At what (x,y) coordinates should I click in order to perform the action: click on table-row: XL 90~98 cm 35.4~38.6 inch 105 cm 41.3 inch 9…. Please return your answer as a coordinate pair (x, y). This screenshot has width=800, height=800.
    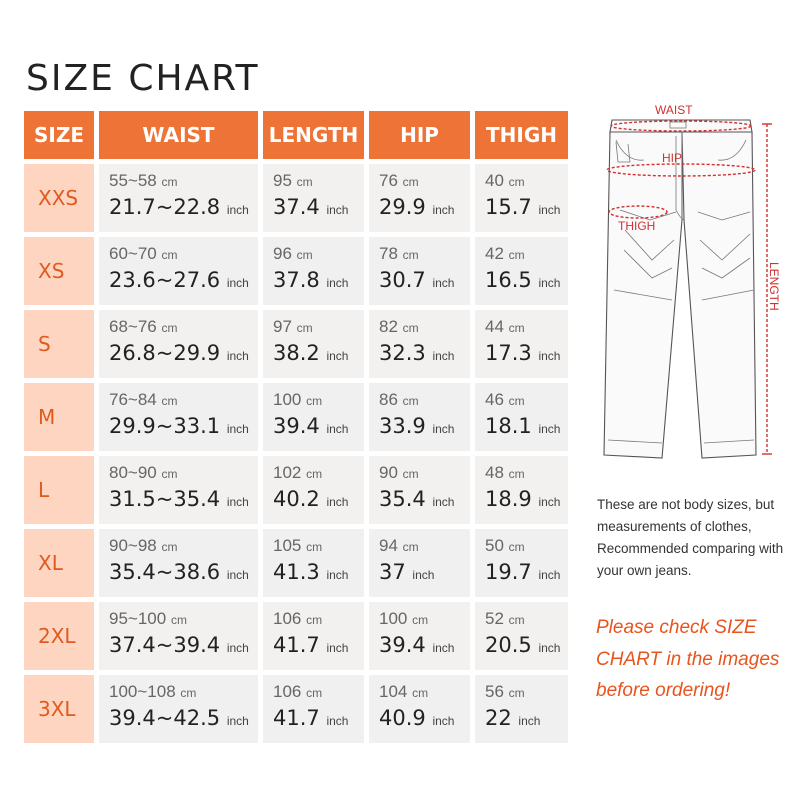
    Looking at the image, I should click on (296, 560).